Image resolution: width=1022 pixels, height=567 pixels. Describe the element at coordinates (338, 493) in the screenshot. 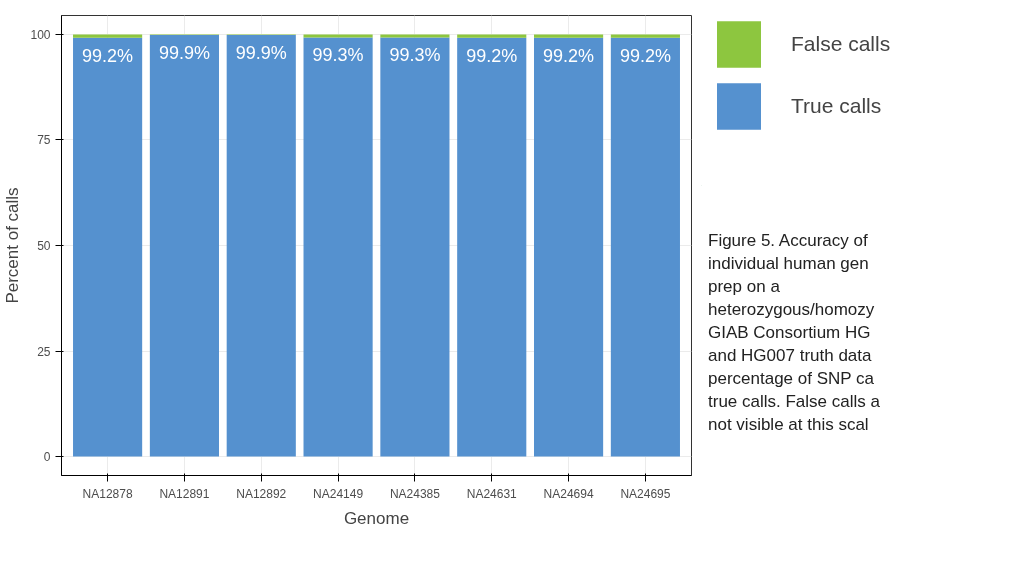

I see `x-tick-label: NA24149` at that location.